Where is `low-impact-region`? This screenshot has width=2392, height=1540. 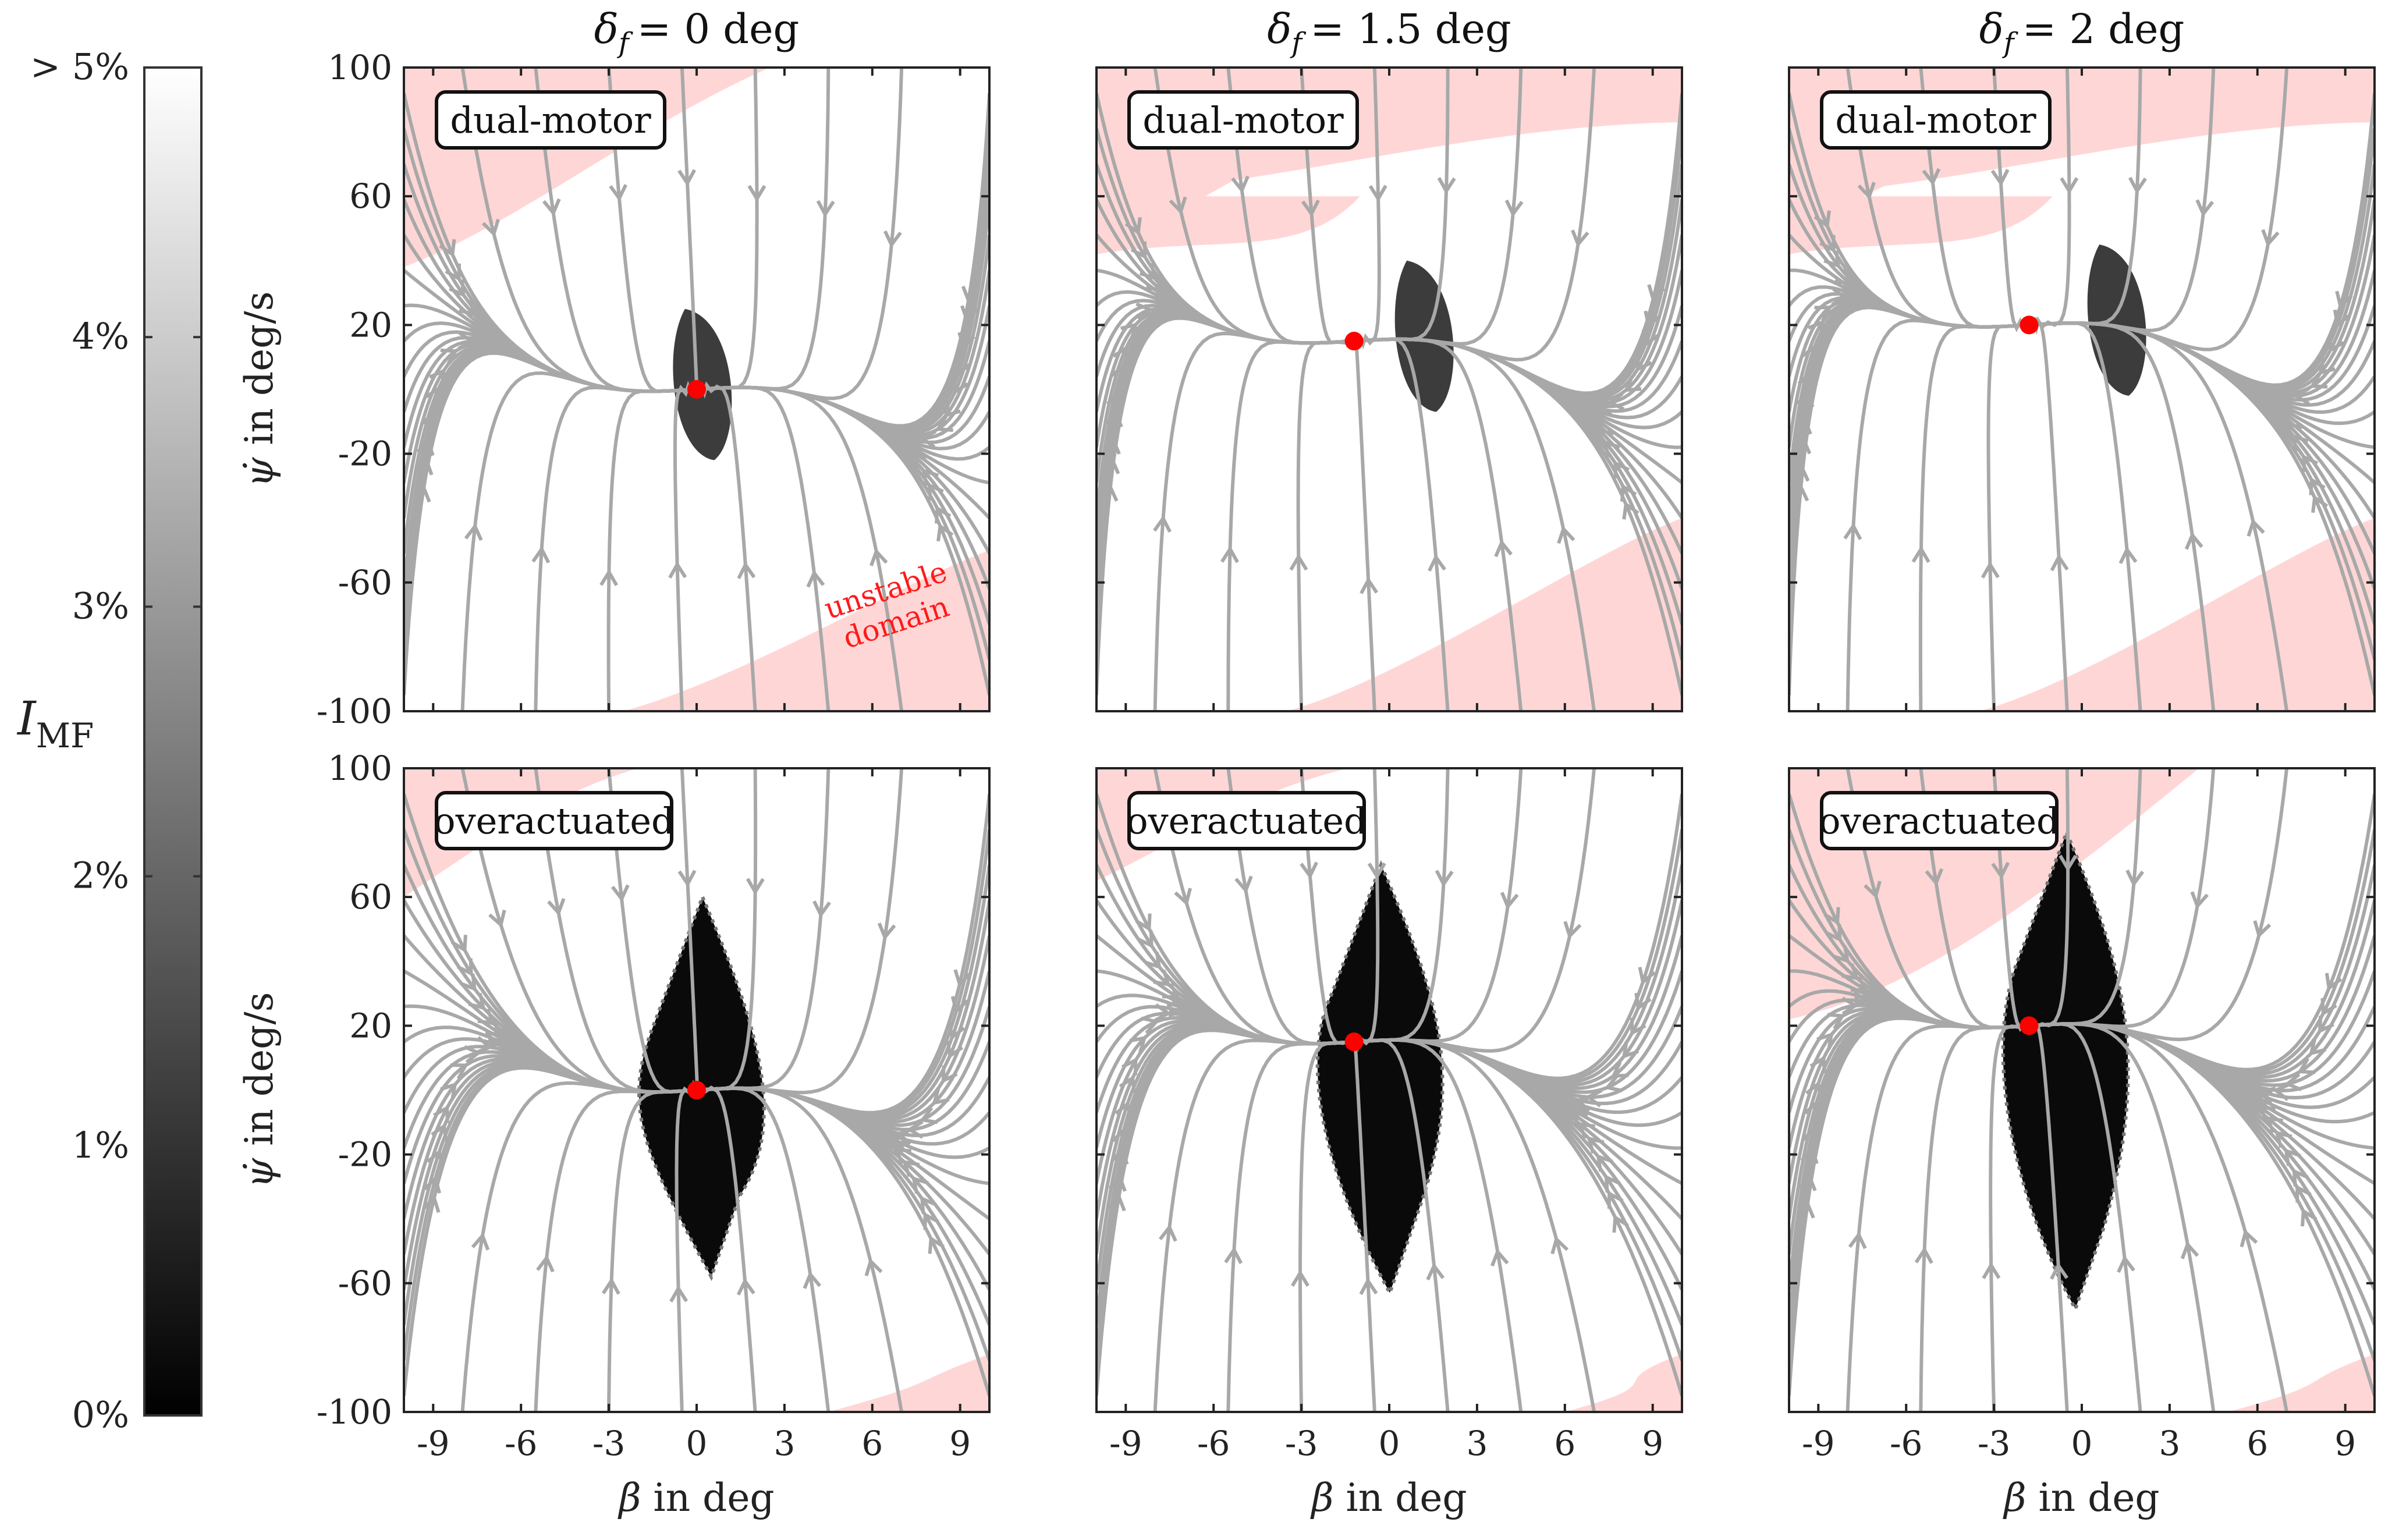 low-impact-region is located at coordinates (2065, 1071).